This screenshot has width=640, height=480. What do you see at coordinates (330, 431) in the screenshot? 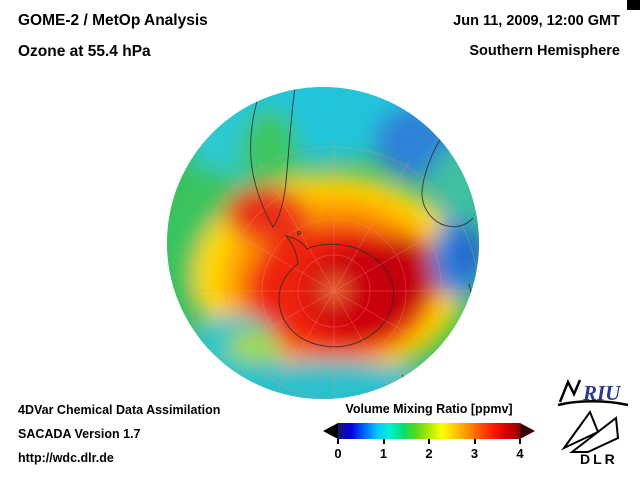
I see `colorbar-left-arrow-icon` at bounding box center [330, 431].